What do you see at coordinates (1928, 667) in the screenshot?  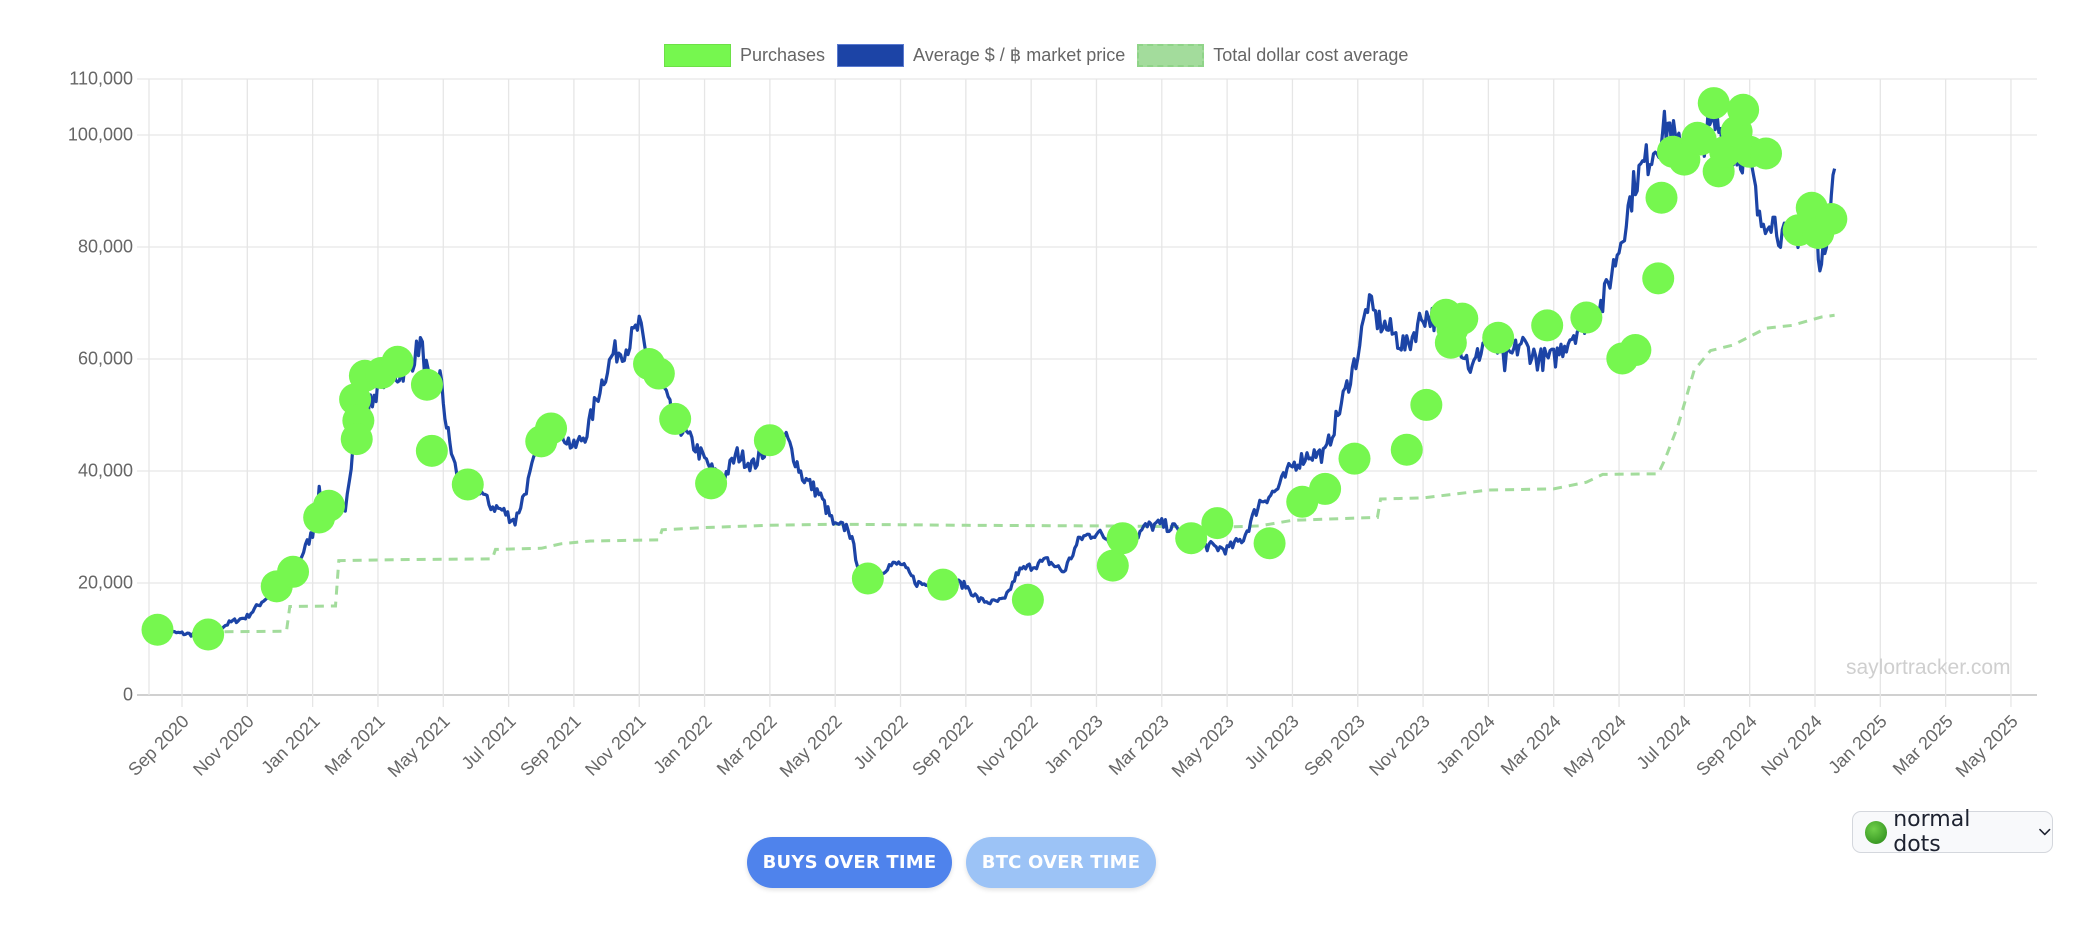 I see `watermark: saylortracker.com` at bounding box center [1928, 667].